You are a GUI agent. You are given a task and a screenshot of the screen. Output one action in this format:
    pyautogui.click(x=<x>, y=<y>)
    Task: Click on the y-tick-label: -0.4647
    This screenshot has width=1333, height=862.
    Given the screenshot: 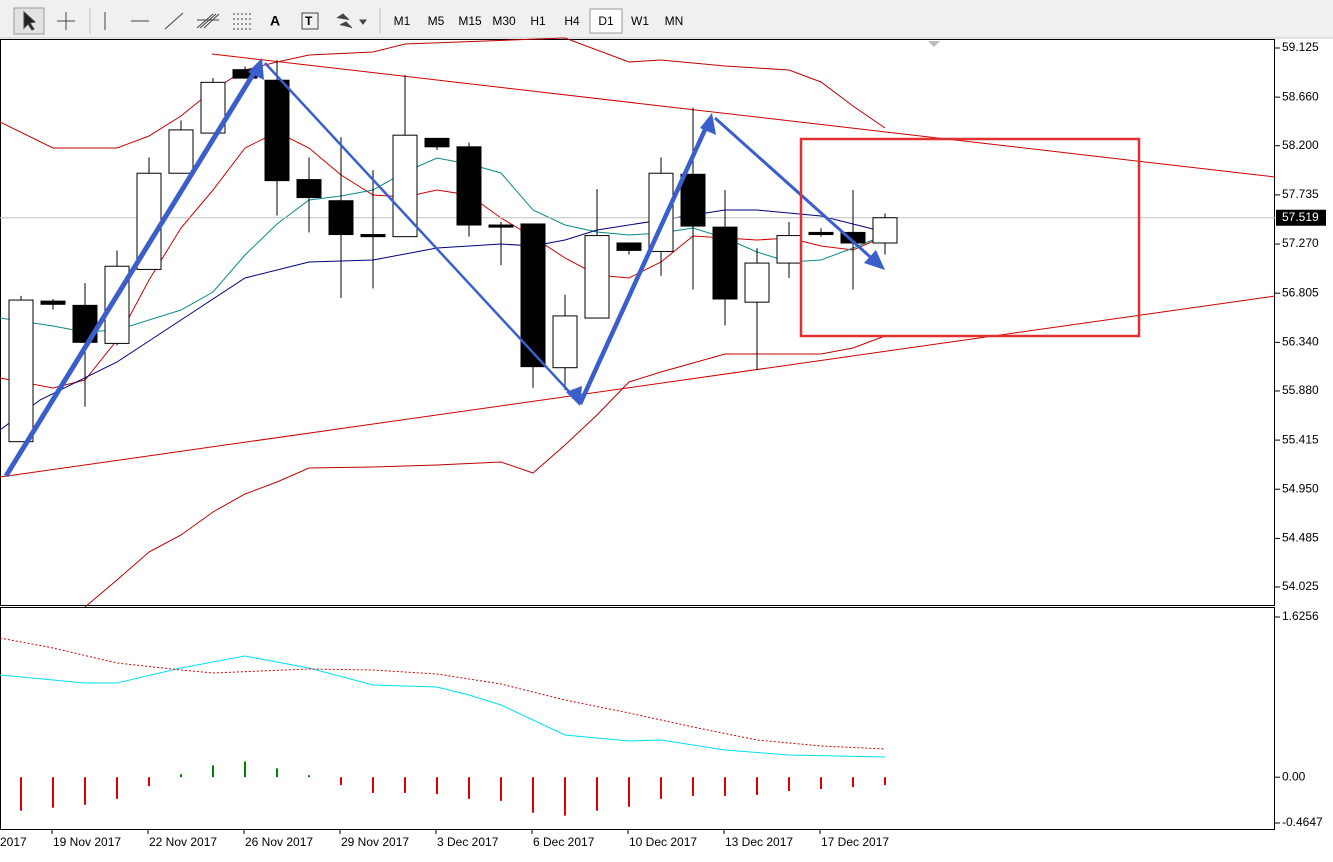 What is the action you would take?
    pyautogui.click(x=1302, y=822)
    